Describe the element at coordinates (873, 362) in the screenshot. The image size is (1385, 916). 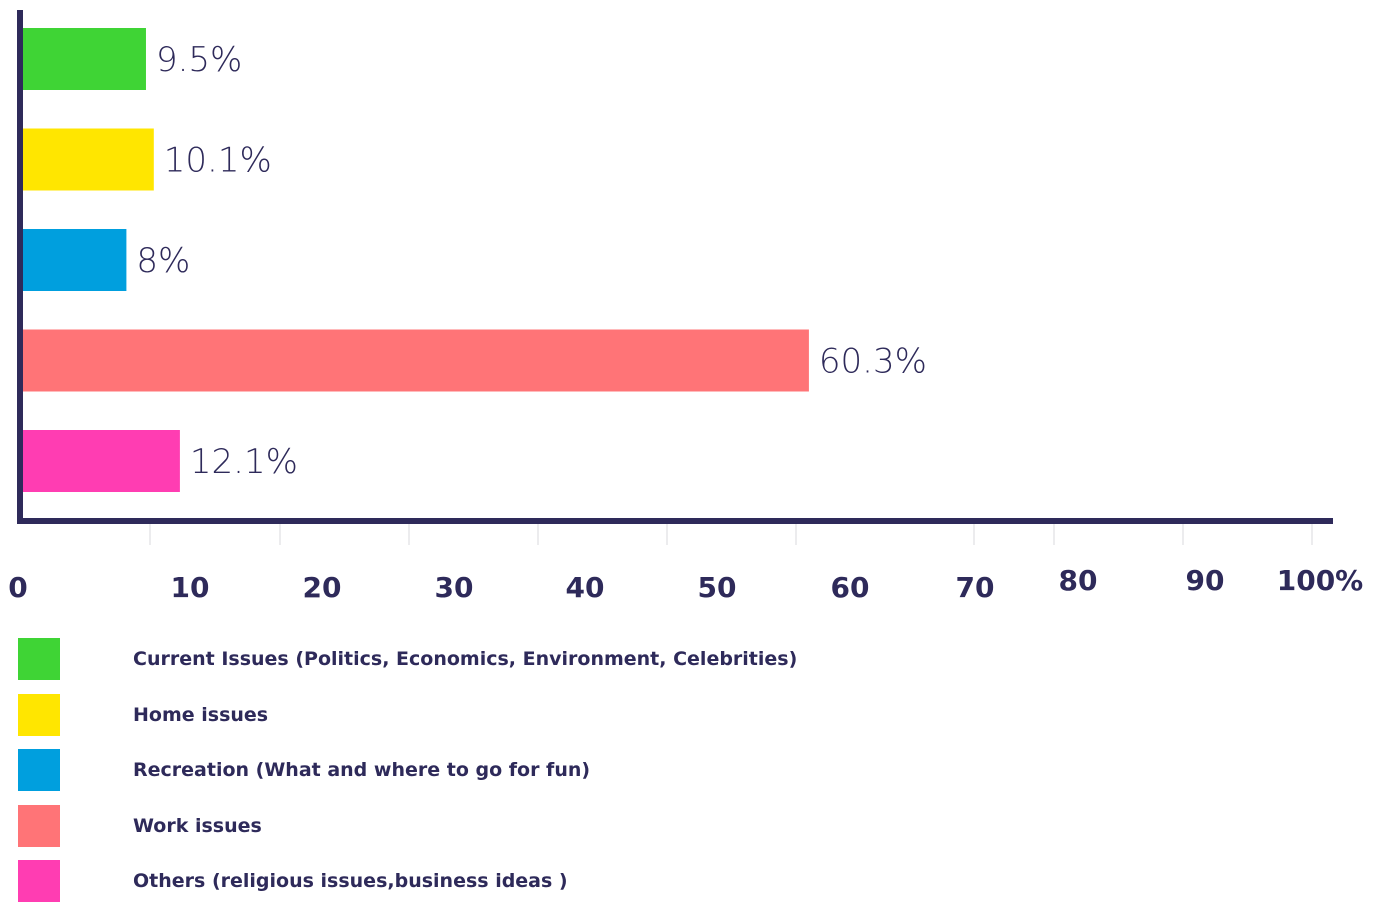
I see `bar-value-label: 60.3%` at that location.